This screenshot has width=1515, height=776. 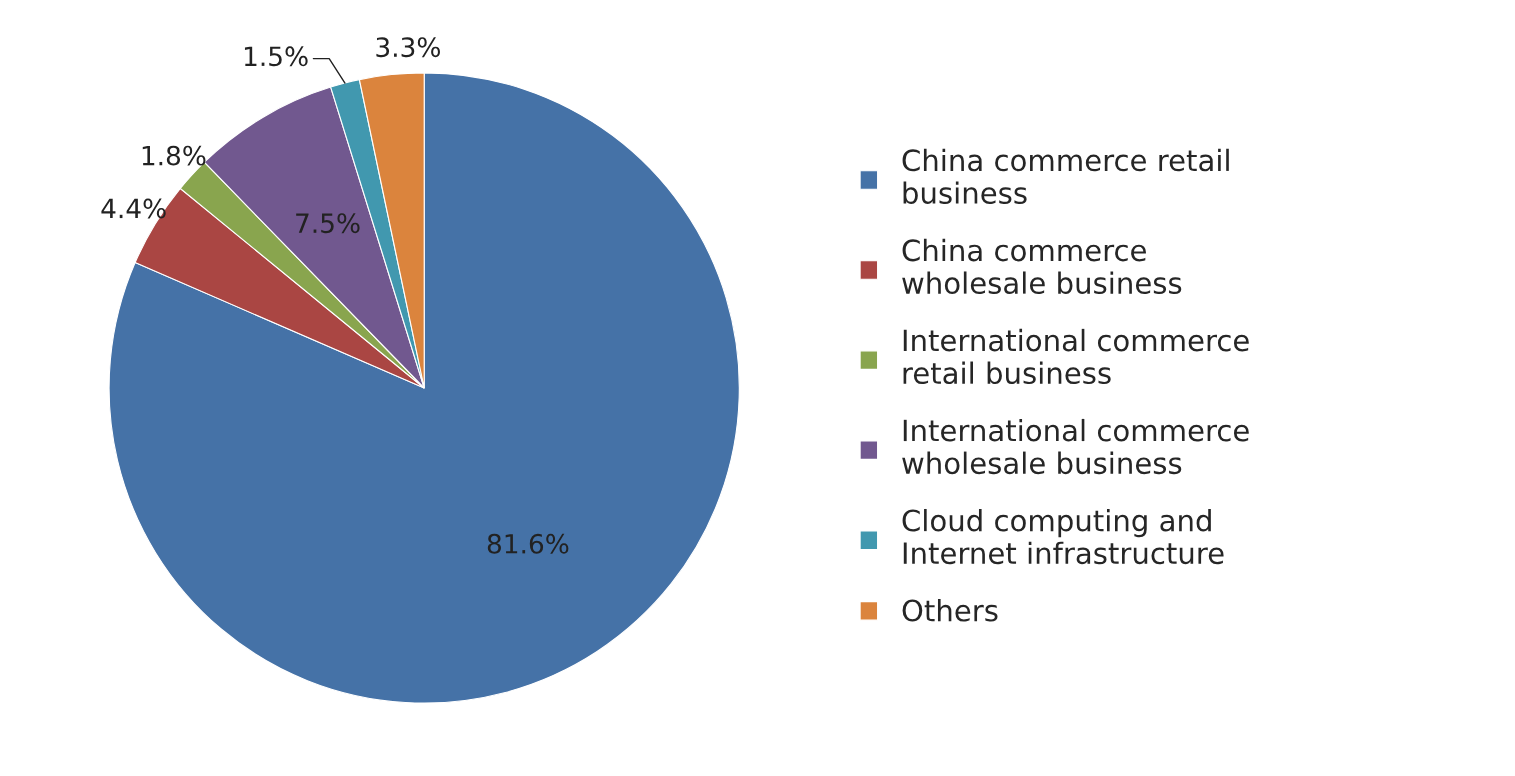 I want to click on legend-label: Others, so click(x=950, y=610).